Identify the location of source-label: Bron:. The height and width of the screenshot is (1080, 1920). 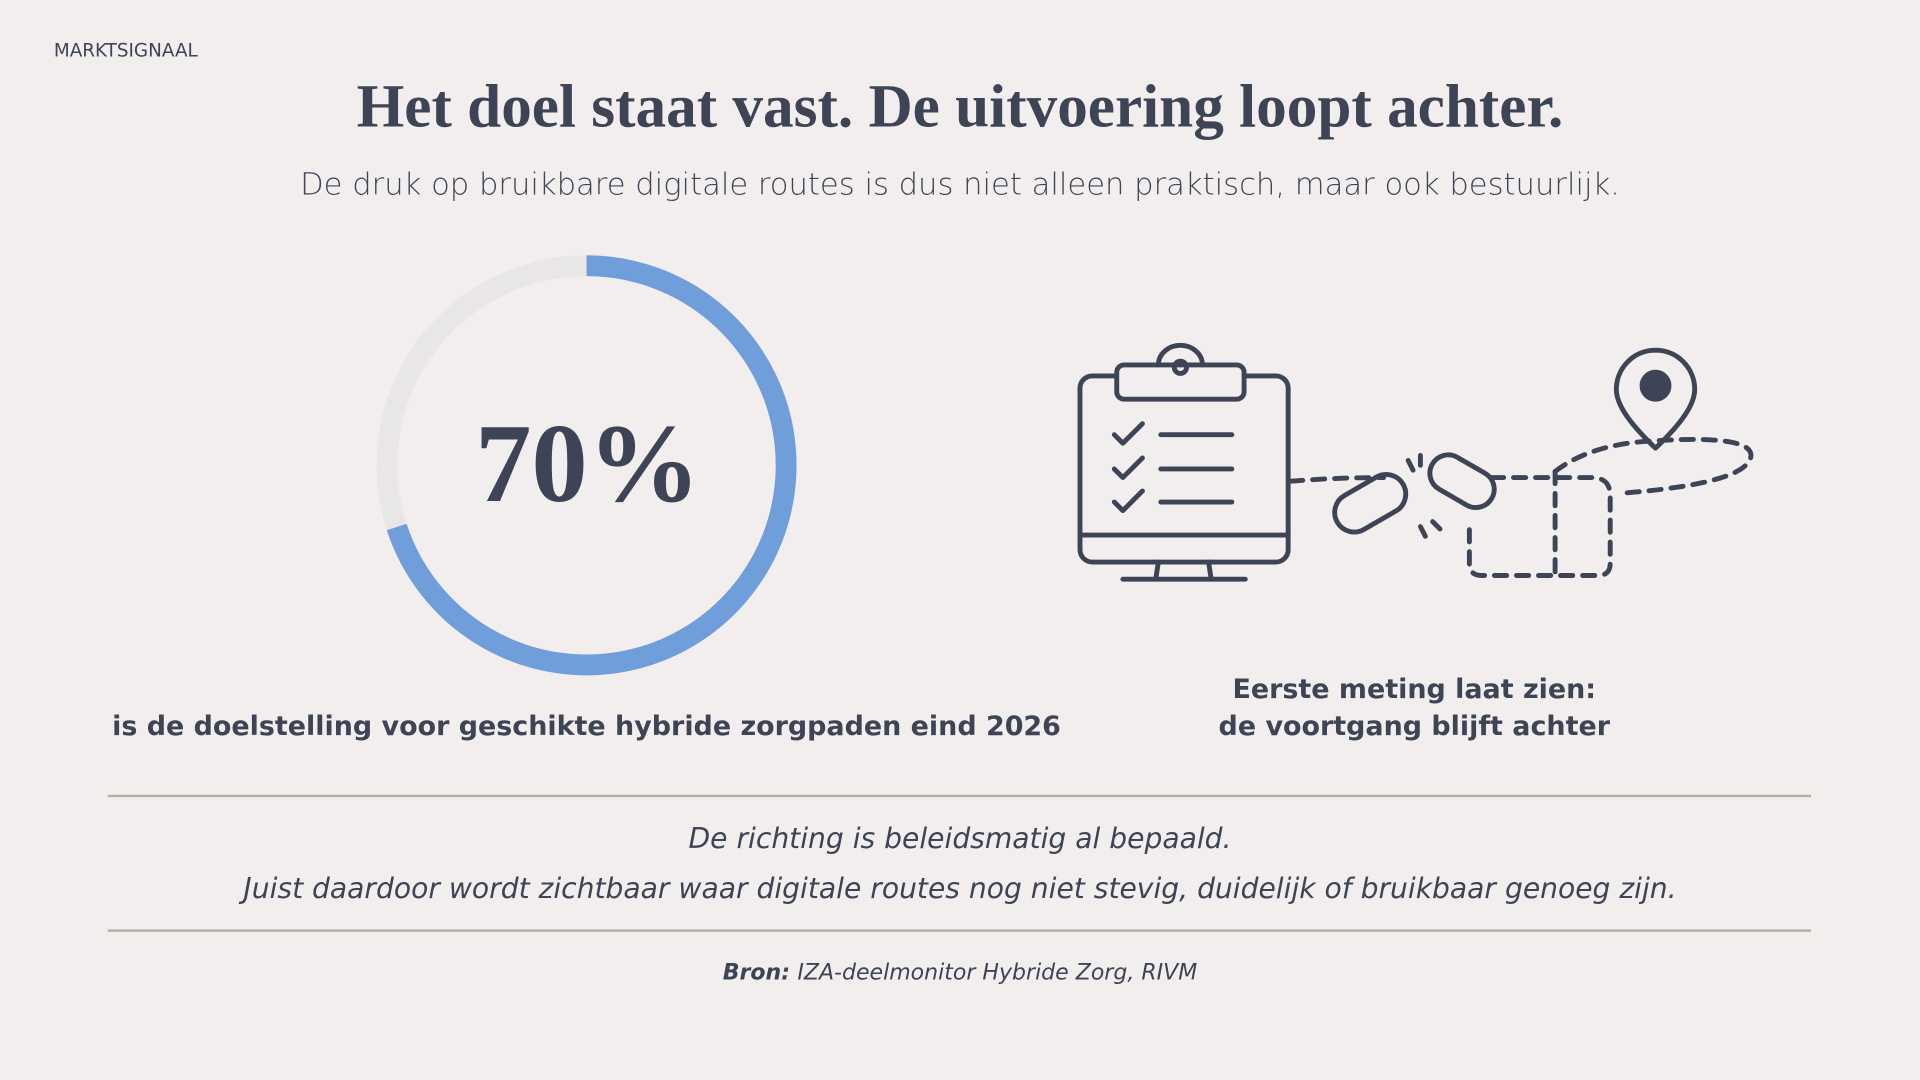
(756, 972).